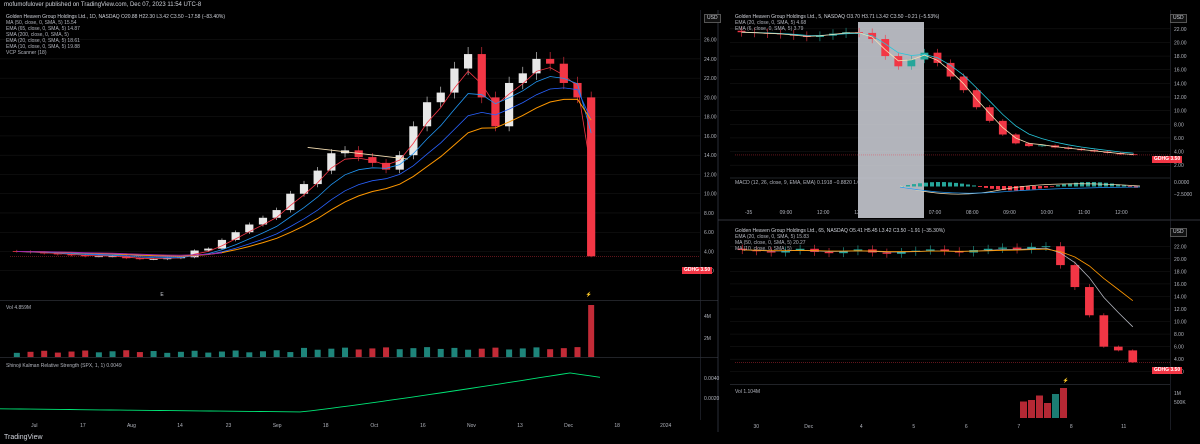 Image resolution: width=1200 pixels, height=444 pixels. Describe the element at coordinates (1178, 18) in the screenshot. I see `m5-currency: USD` at that location.